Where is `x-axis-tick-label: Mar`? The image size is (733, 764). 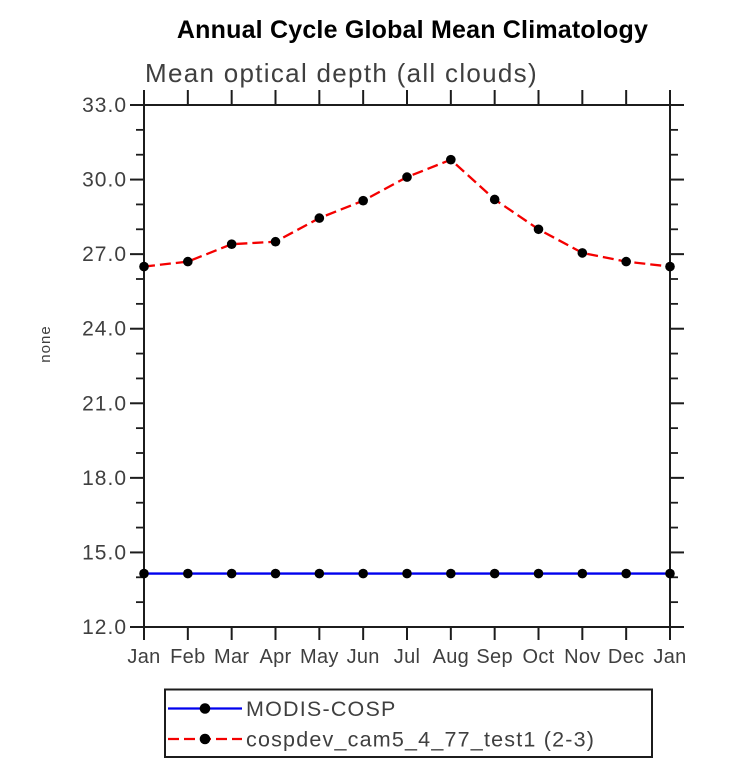
x-axis-tick-label: Mar is located at coordinates (231, 657).